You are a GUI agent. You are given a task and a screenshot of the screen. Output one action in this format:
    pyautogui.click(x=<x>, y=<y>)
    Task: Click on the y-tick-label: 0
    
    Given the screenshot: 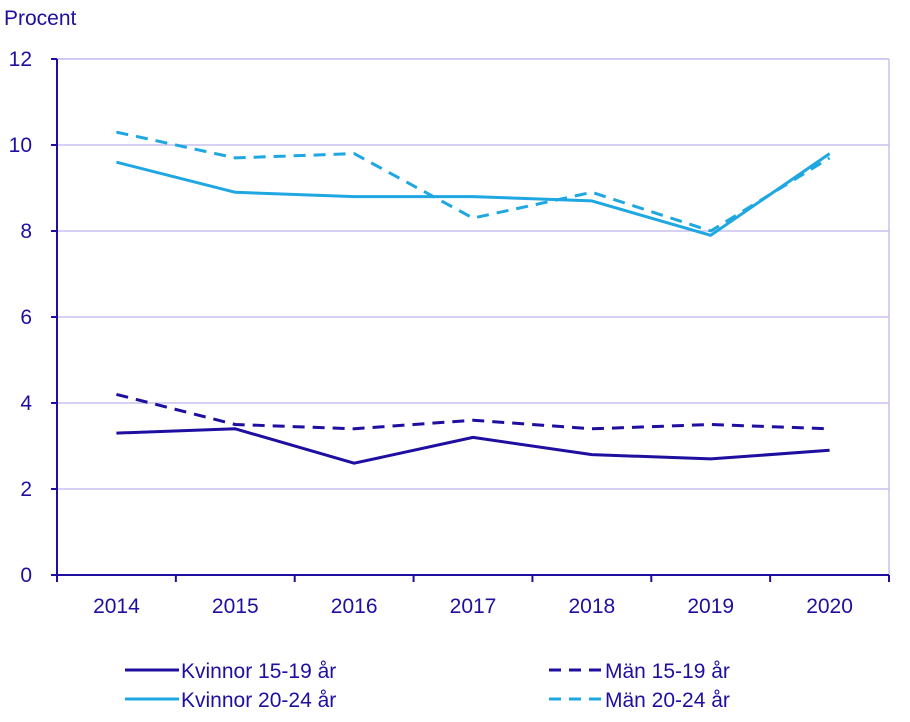 What is the action you would take?
    pyautogui.click(x=26, y=575)
    